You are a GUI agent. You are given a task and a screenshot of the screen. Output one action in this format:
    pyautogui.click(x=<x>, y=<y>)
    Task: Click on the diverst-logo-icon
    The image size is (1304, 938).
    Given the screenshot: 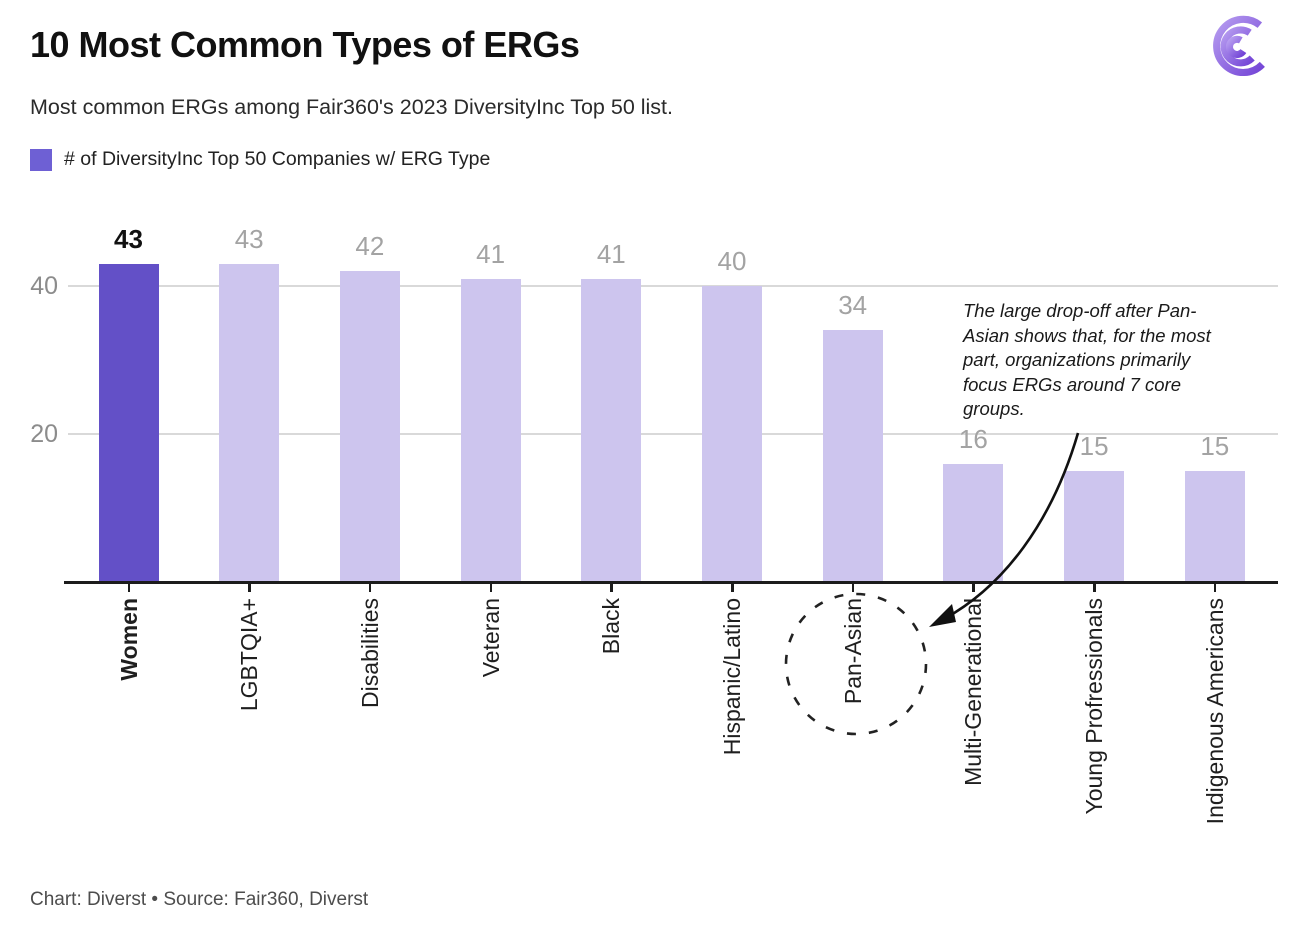 What is the action you would take?
    pyautogui.click(x=1239, y=46)
    